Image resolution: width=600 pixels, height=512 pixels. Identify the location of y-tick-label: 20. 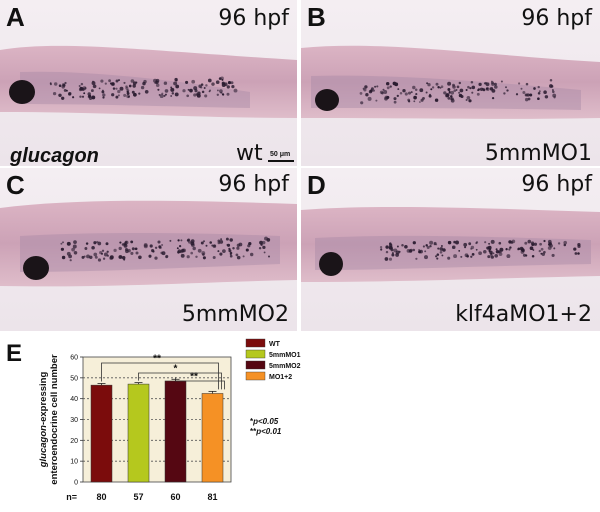
(74, 441).